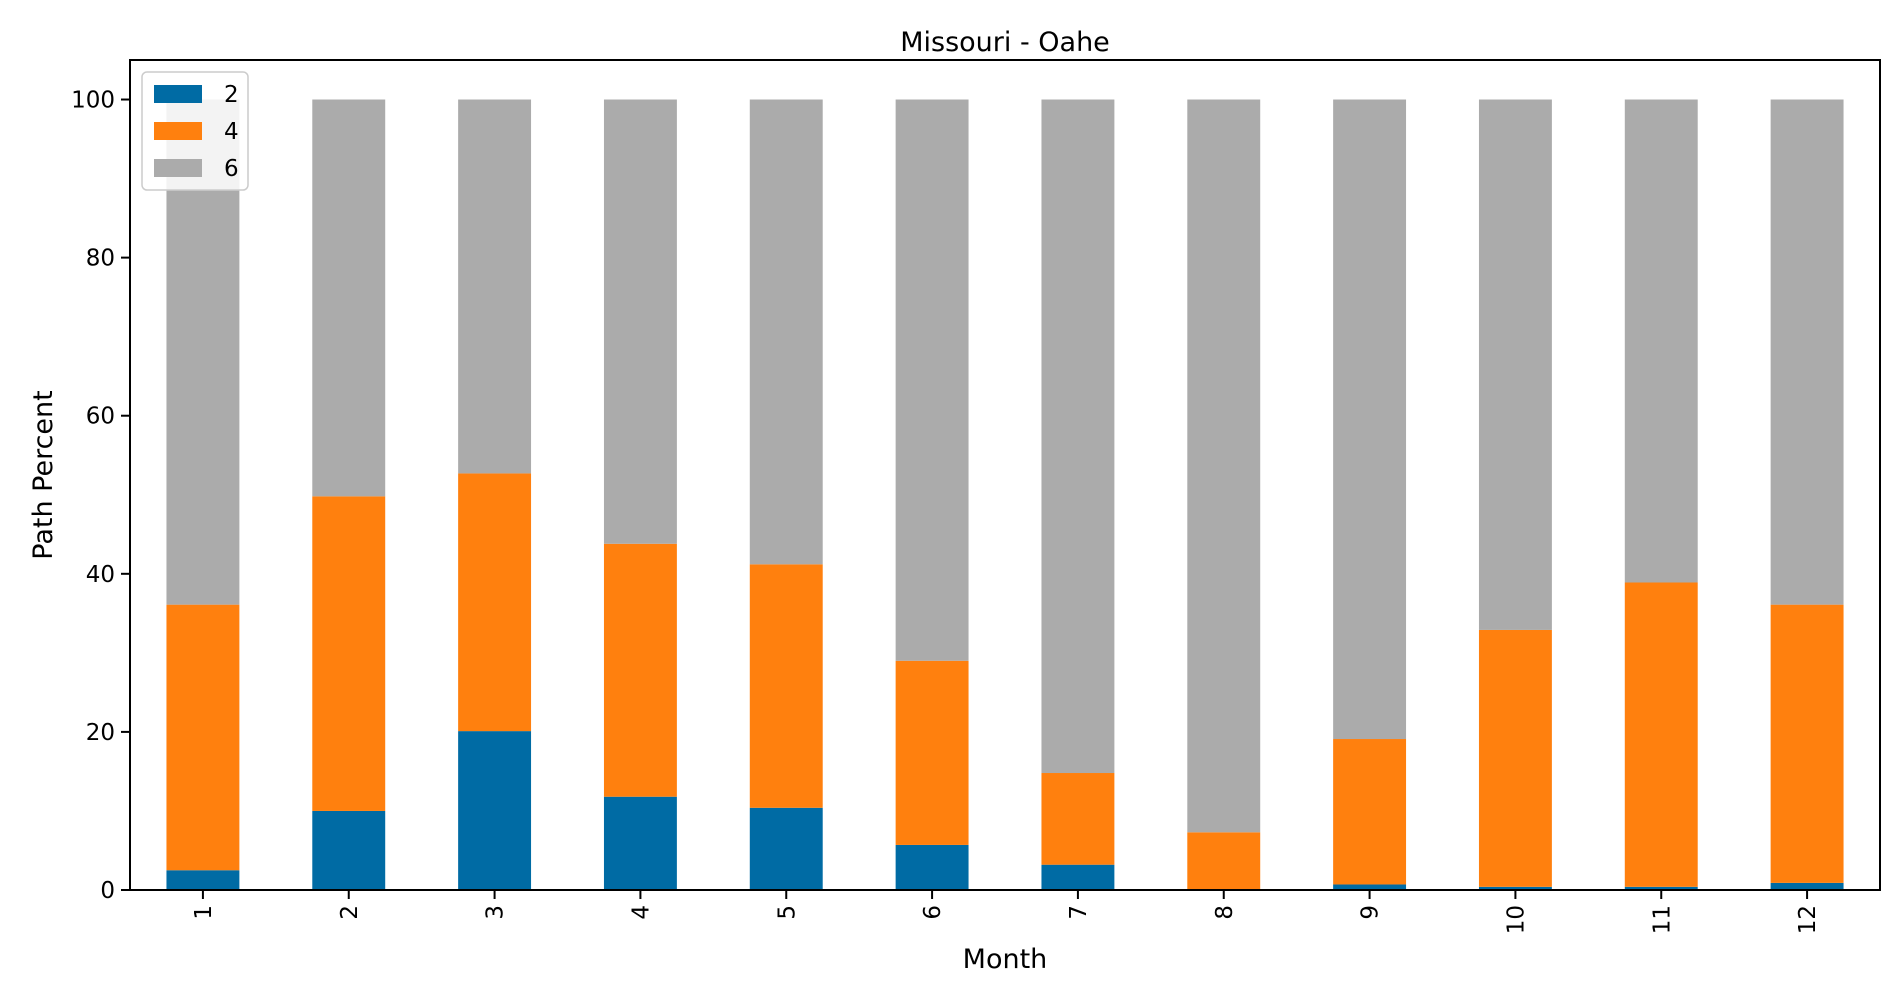  I want to click on x-tick-label: 5, so click(787, 912).